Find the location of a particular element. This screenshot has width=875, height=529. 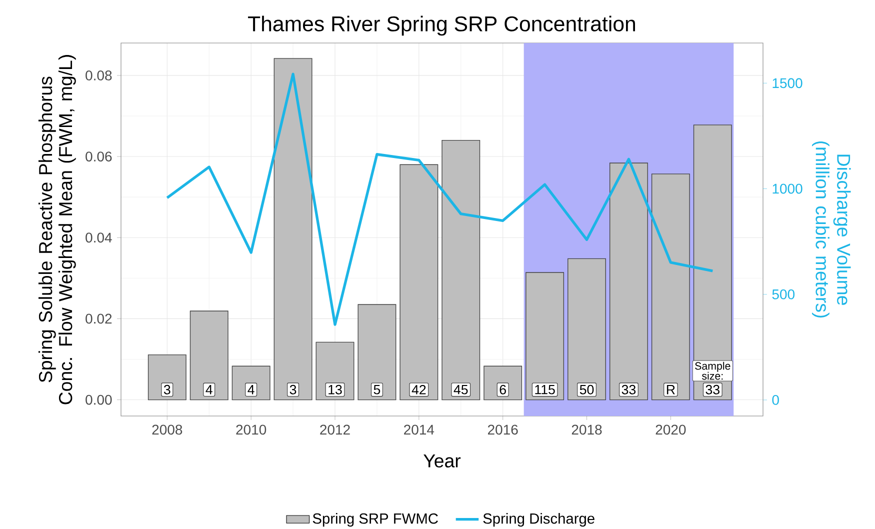

y-tick-label: 0.08 is located at coordinates (99, 75).